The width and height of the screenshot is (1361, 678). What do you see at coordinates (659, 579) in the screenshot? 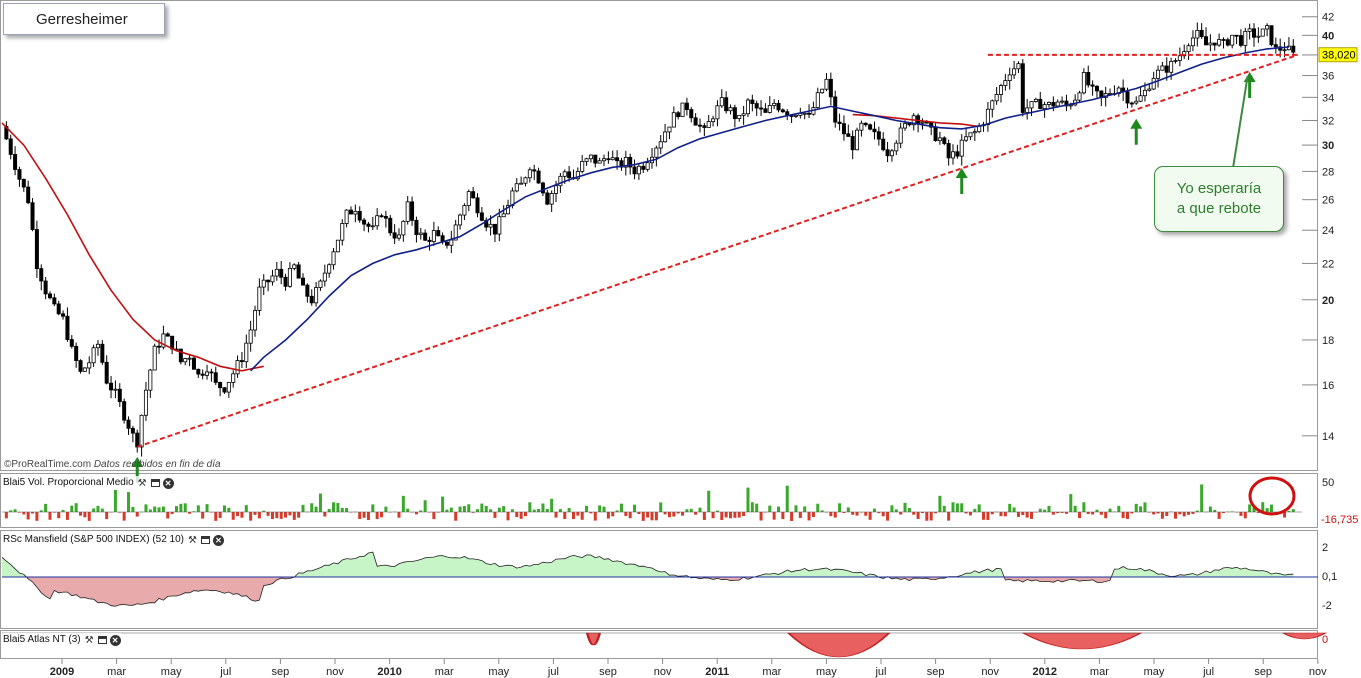
I see `mansfield-panel-frame` at bounding box center [659, 579].